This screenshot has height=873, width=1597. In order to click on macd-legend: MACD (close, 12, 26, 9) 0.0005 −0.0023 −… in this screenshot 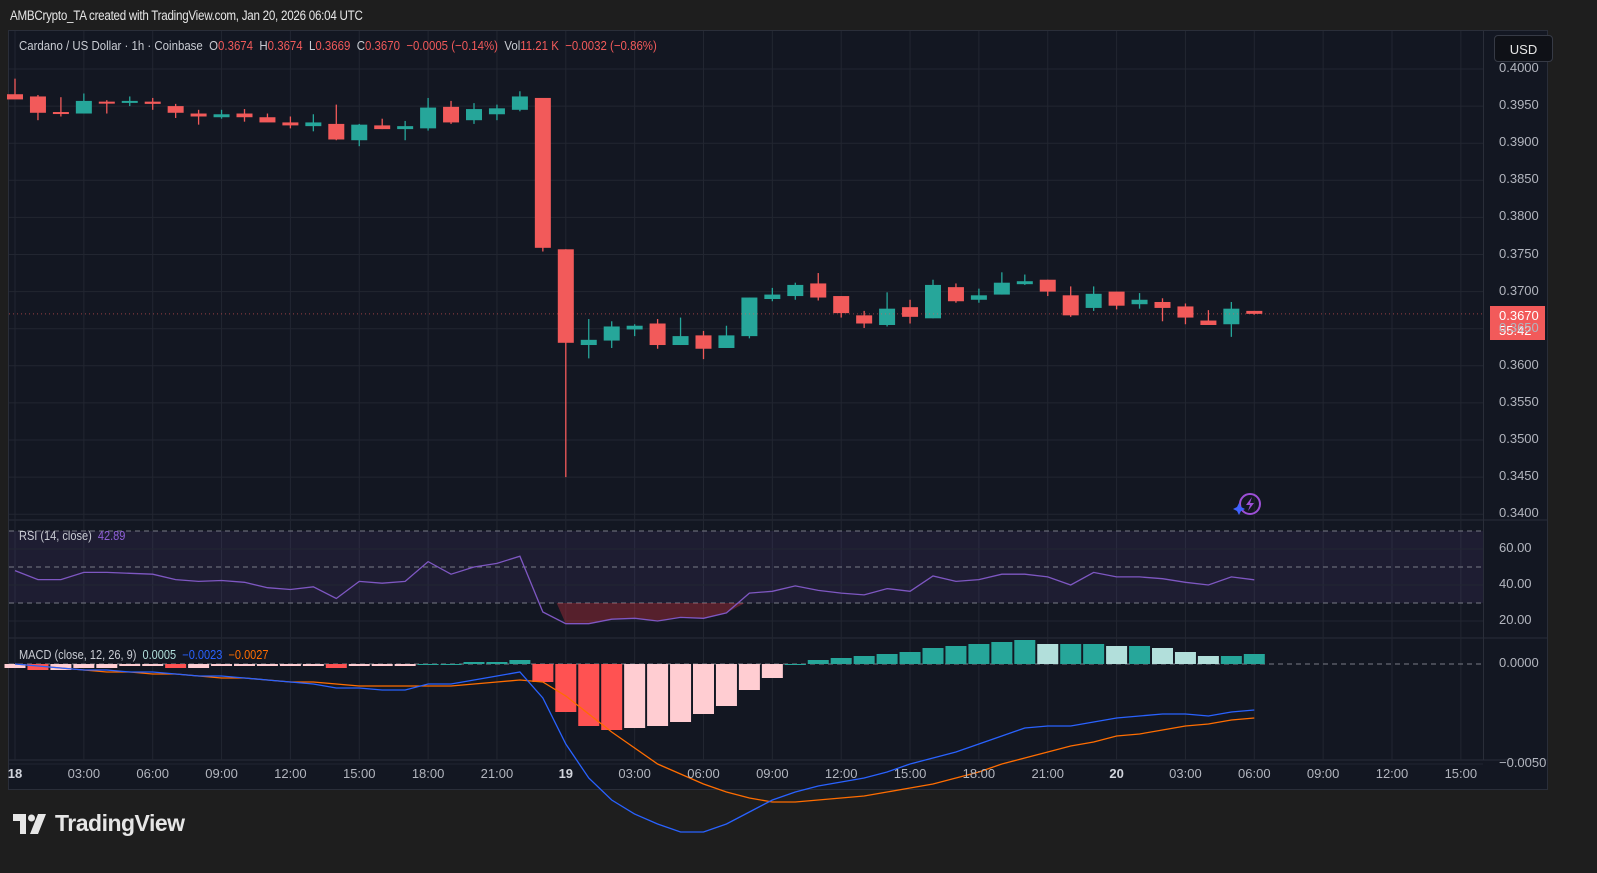, I will do `click(144, 655)`.